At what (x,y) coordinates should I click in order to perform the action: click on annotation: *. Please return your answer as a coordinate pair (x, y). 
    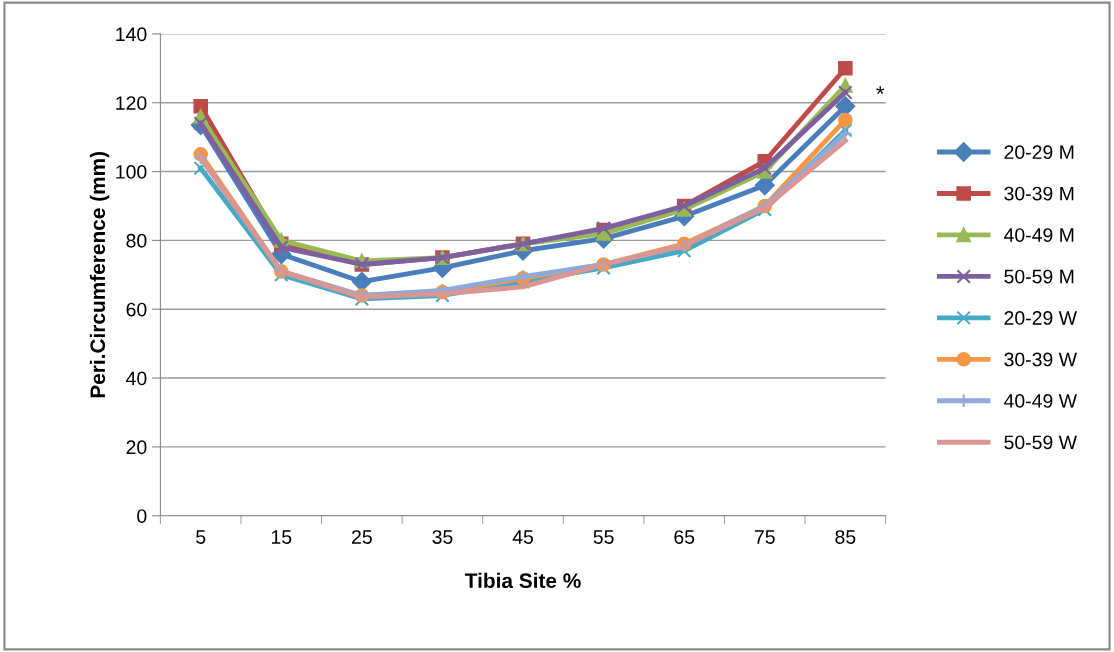
    Looking at the image, I should click on (880, 90).